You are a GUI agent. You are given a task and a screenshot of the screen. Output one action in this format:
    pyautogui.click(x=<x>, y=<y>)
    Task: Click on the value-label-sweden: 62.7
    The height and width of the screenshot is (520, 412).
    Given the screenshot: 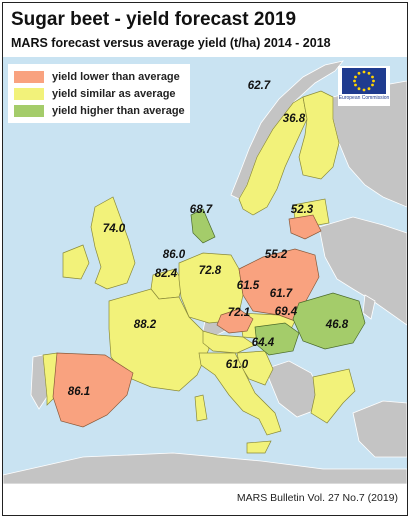 What is the action you would take?
    pyautogui.click(x=259, y=86)
    